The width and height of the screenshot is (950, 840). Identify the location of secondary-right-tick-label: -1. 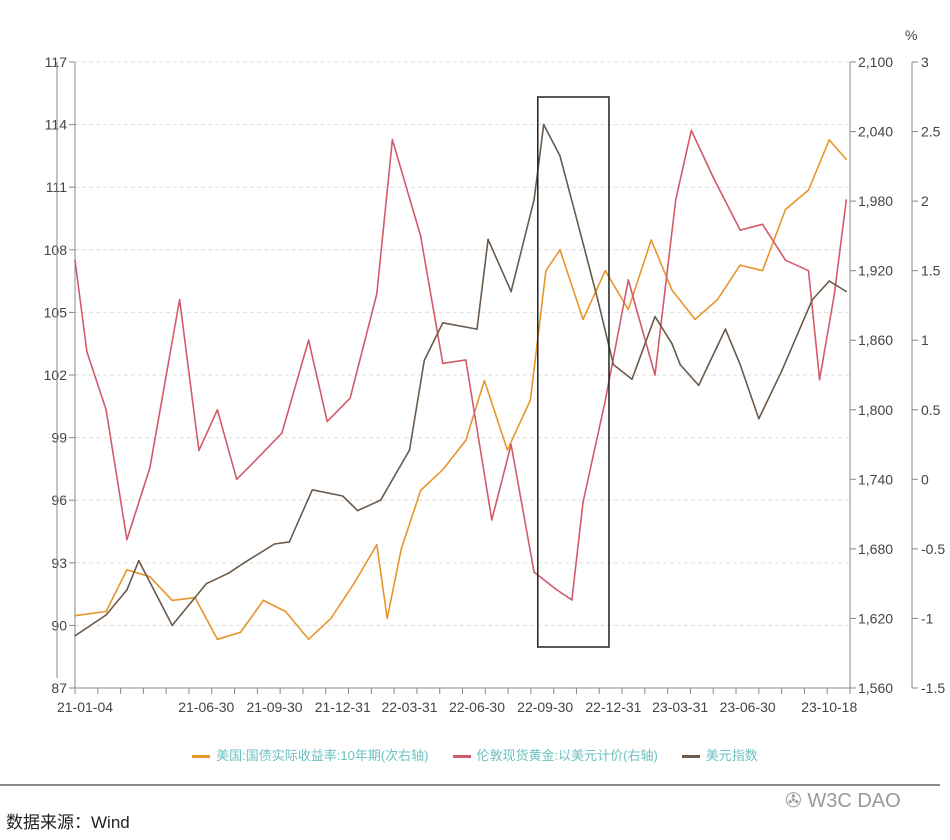
(927, 618).